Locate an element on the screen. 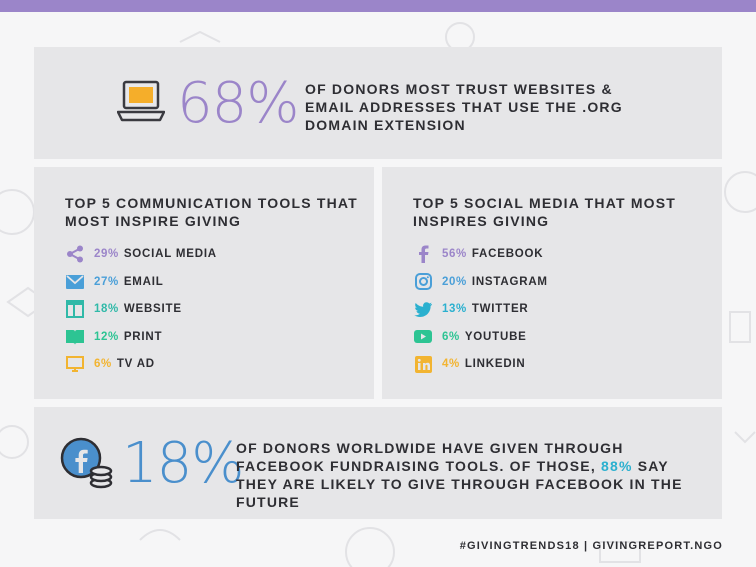 The width and height of the screenshot is (756, 567). item-label: PRINT is located at coordinates (143, 336).